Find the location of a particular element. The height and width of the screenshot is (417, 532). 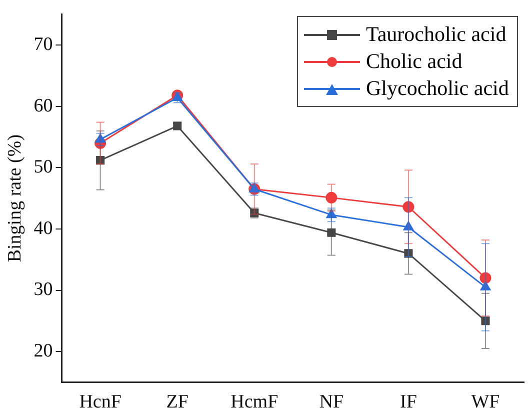

x-tick-label: HcmF is located at coordinates (254, 402).